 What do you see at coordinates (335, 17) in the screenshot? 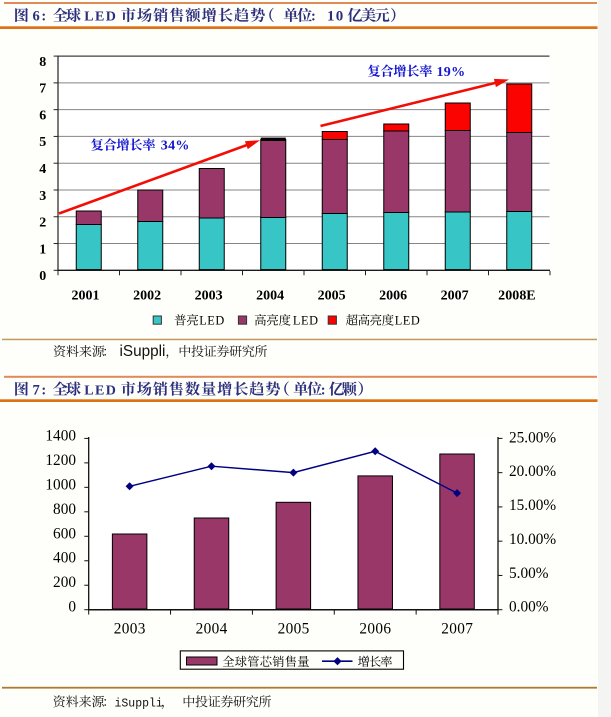
I see `svg-text: 10` at bounding box center [335, 17].